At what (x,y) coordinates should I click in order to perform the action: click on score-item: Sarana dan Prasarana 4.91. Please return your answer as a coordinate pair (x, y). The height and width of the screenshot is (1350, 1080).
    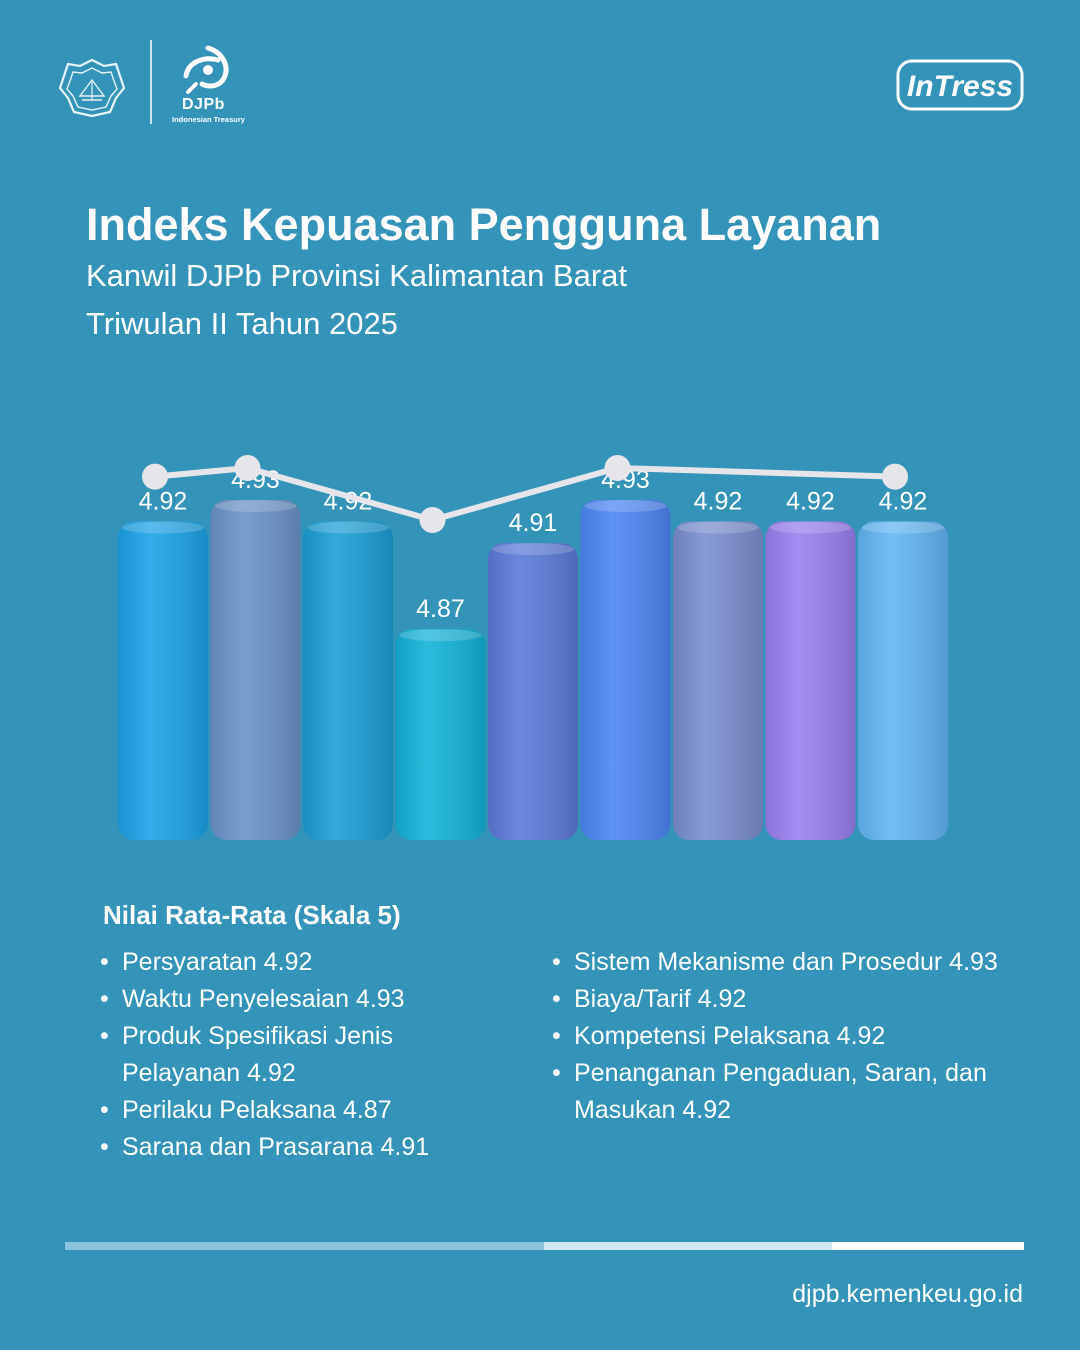
    Looking at the image, I should click on (300, 1147).